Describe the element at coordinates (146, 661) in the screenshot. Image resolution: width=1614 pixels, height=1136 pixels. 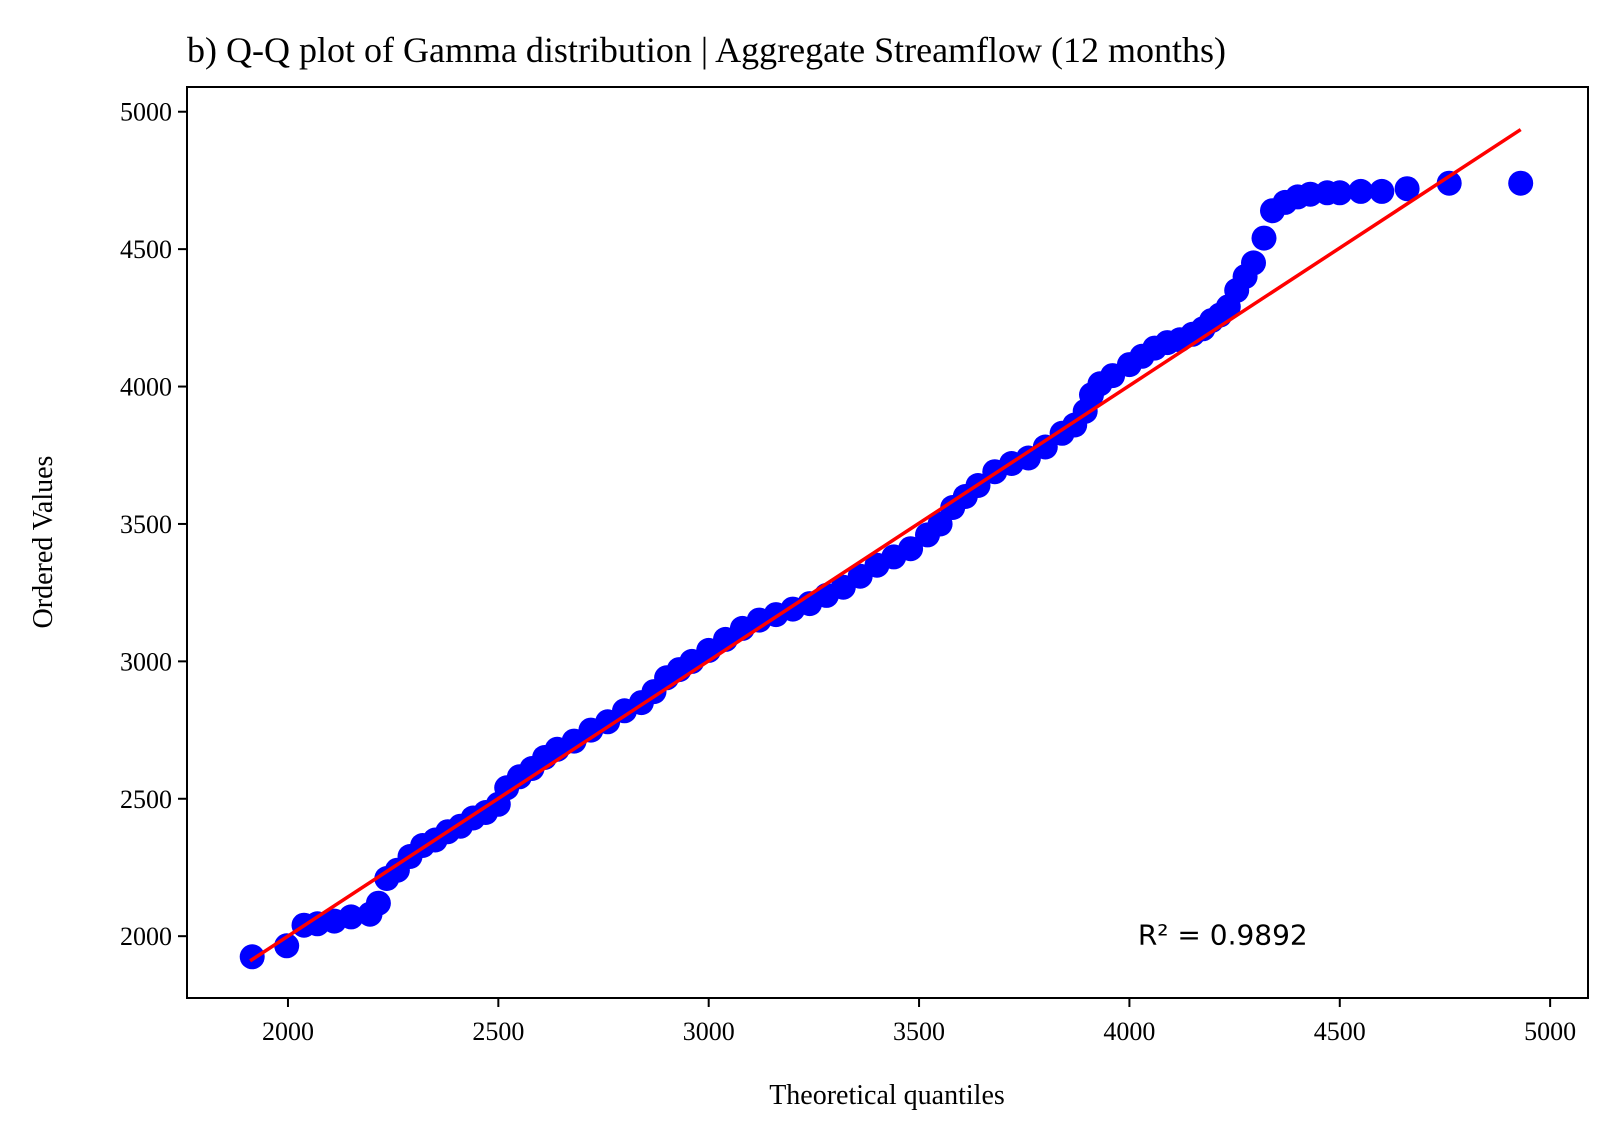
I see `y-tick-label-3000: 3000` at that location.